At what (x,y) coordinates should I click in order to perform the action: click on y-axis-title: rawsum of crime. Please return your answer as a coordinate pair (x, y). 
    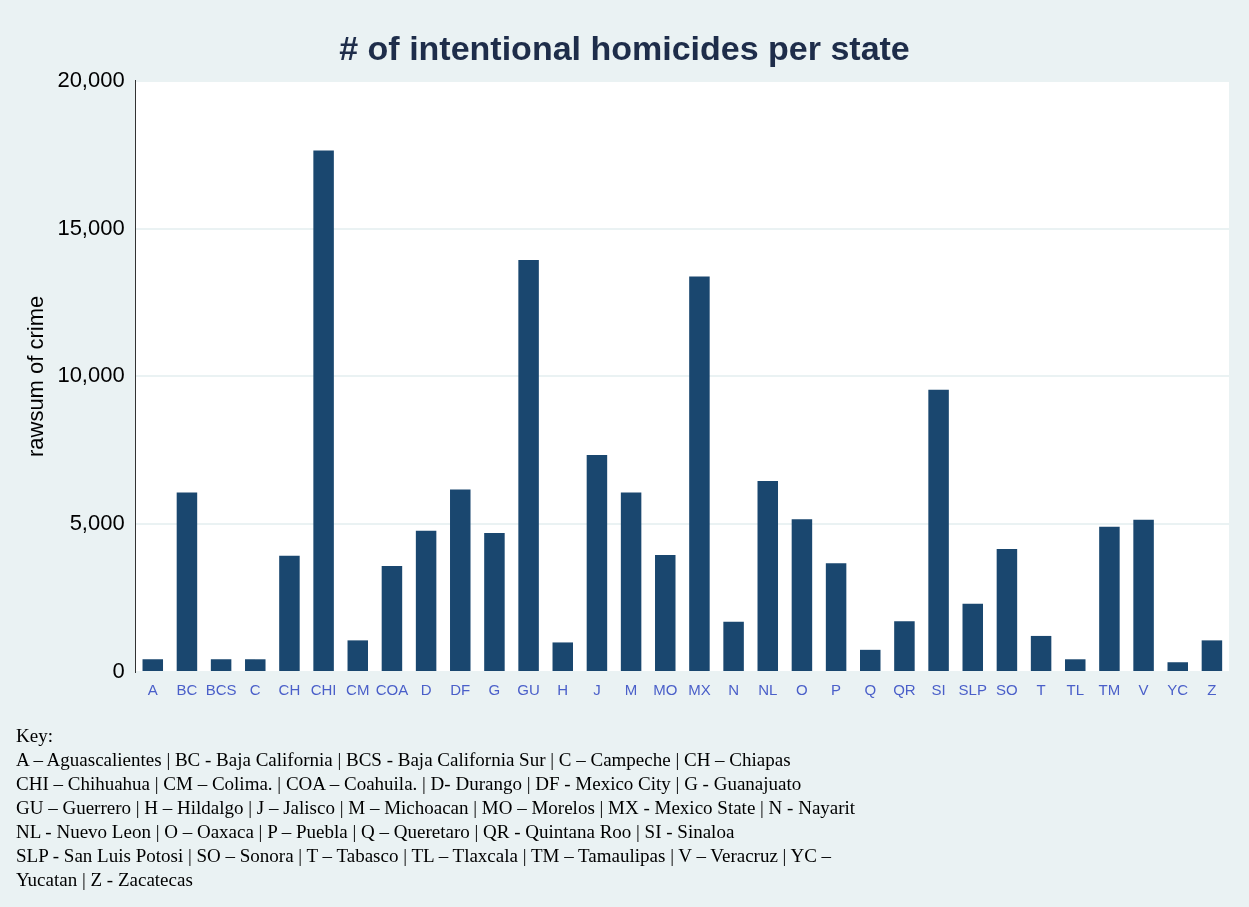
    Looking at the image, I should click on (36, 376).